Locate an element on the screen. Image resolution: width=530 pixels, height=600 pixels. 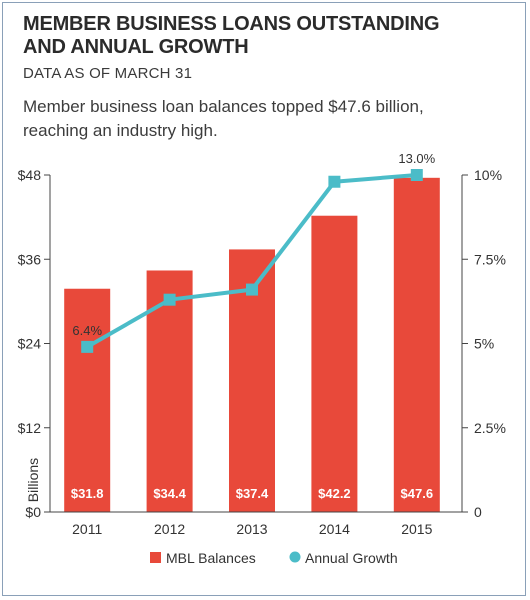
legend-label-annual-growth: Annual Growth is located at coordinates (351, 558).